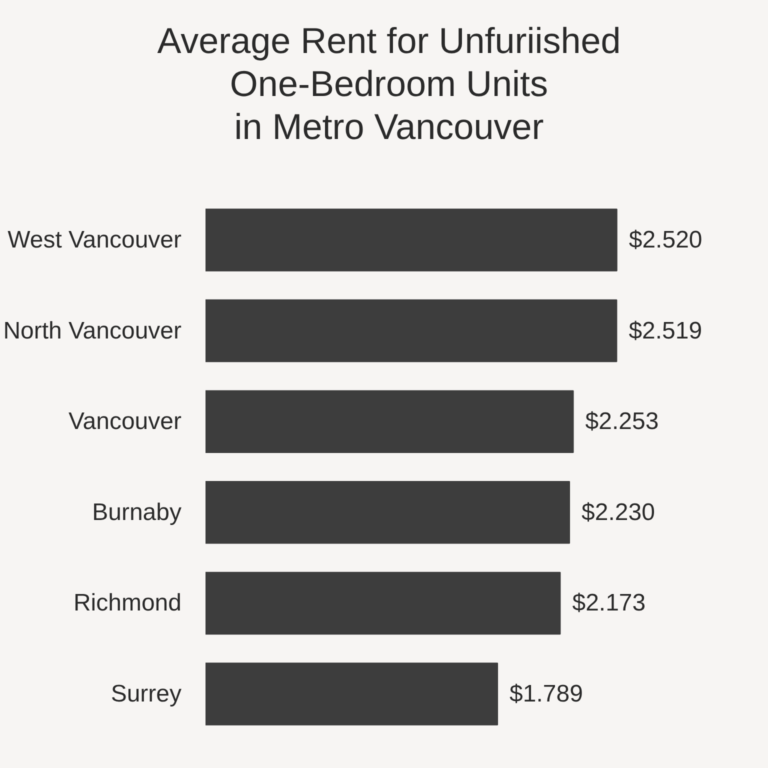 This screenshot has width=768, height=768. I want to click on y-tick-label: West Vancouver, so click(95, 240).